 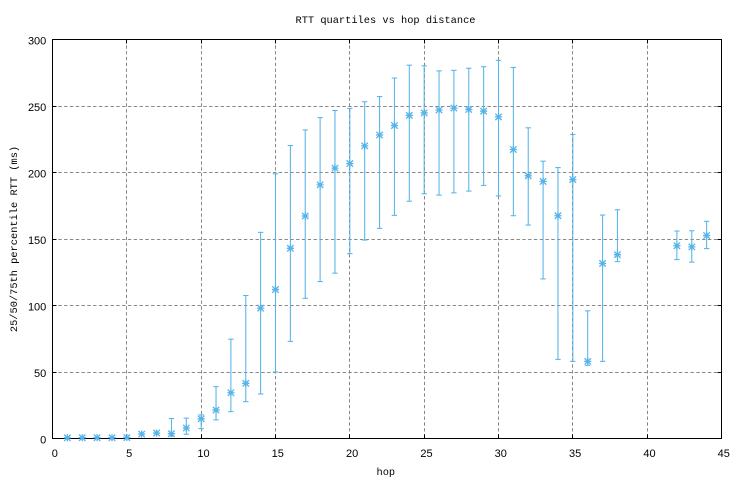 I want to click on svg-text: 45, so click(x=724, y=454).